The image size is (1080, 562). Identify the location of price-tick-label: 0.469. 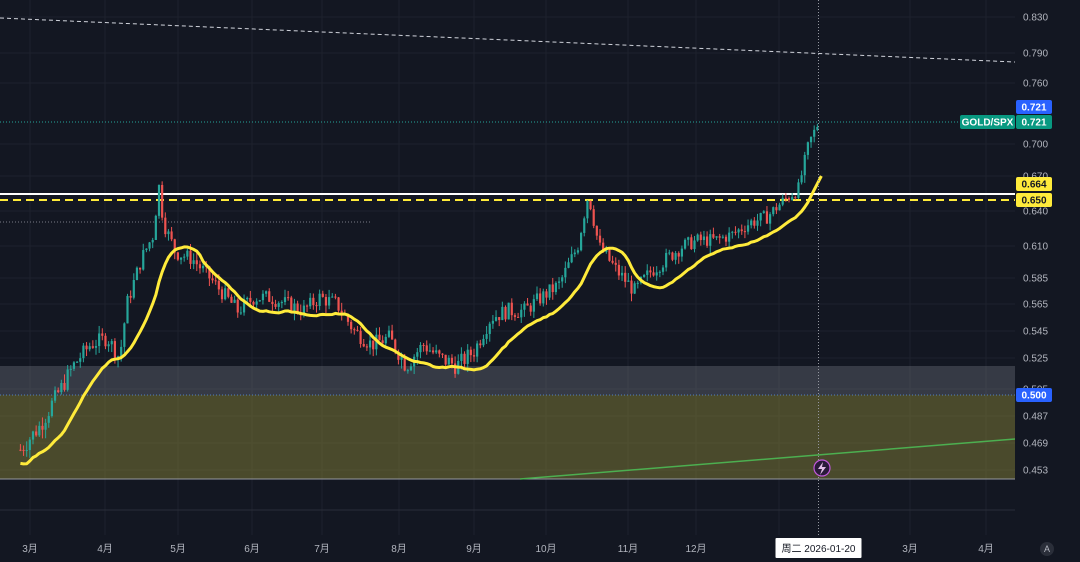
(1035, 444).